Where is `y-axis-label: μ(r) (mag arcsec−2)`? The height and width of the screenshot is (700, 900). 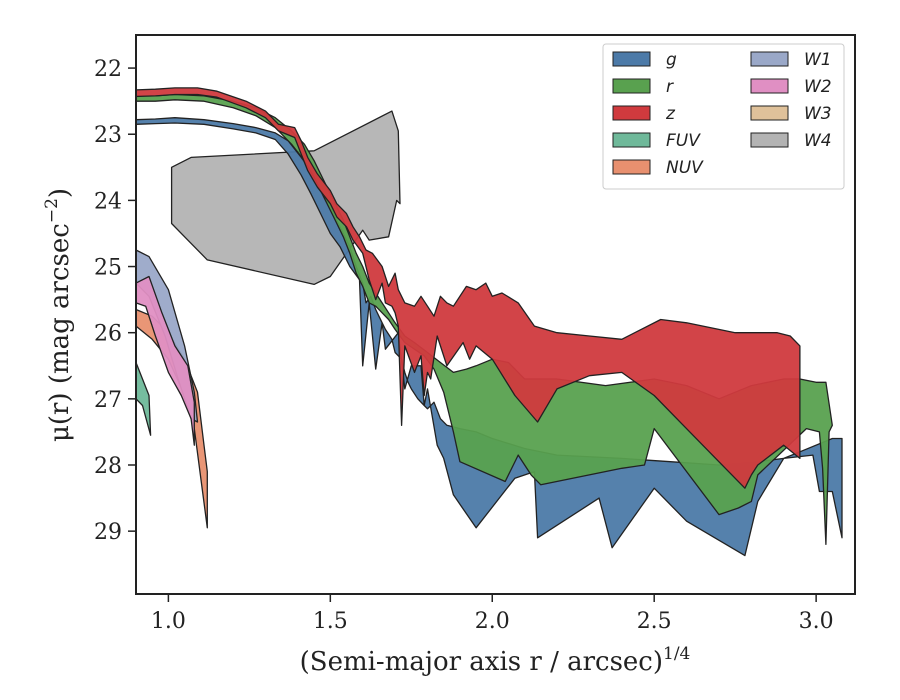 y-axis-label: μ(r) (mag arcsec−2) is located at coordinates (58, 315).